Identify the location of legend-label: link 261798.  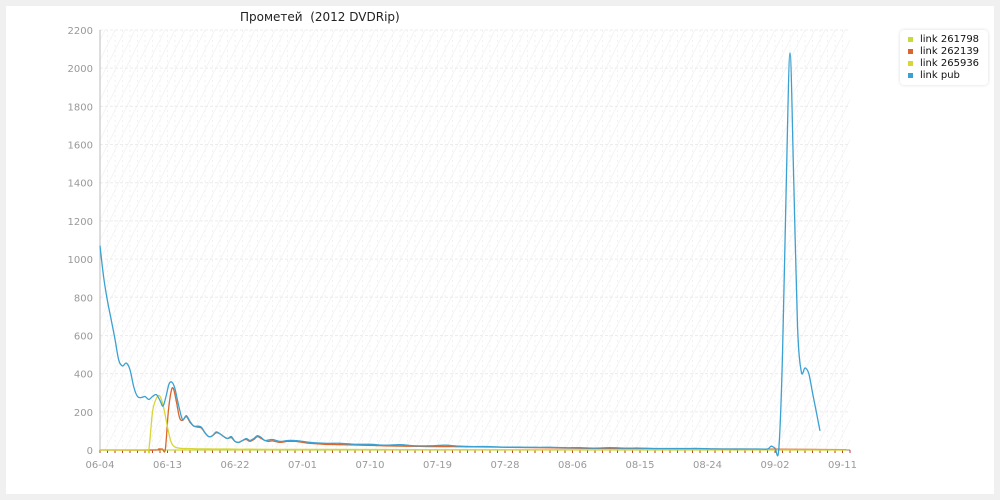
(950, 39).